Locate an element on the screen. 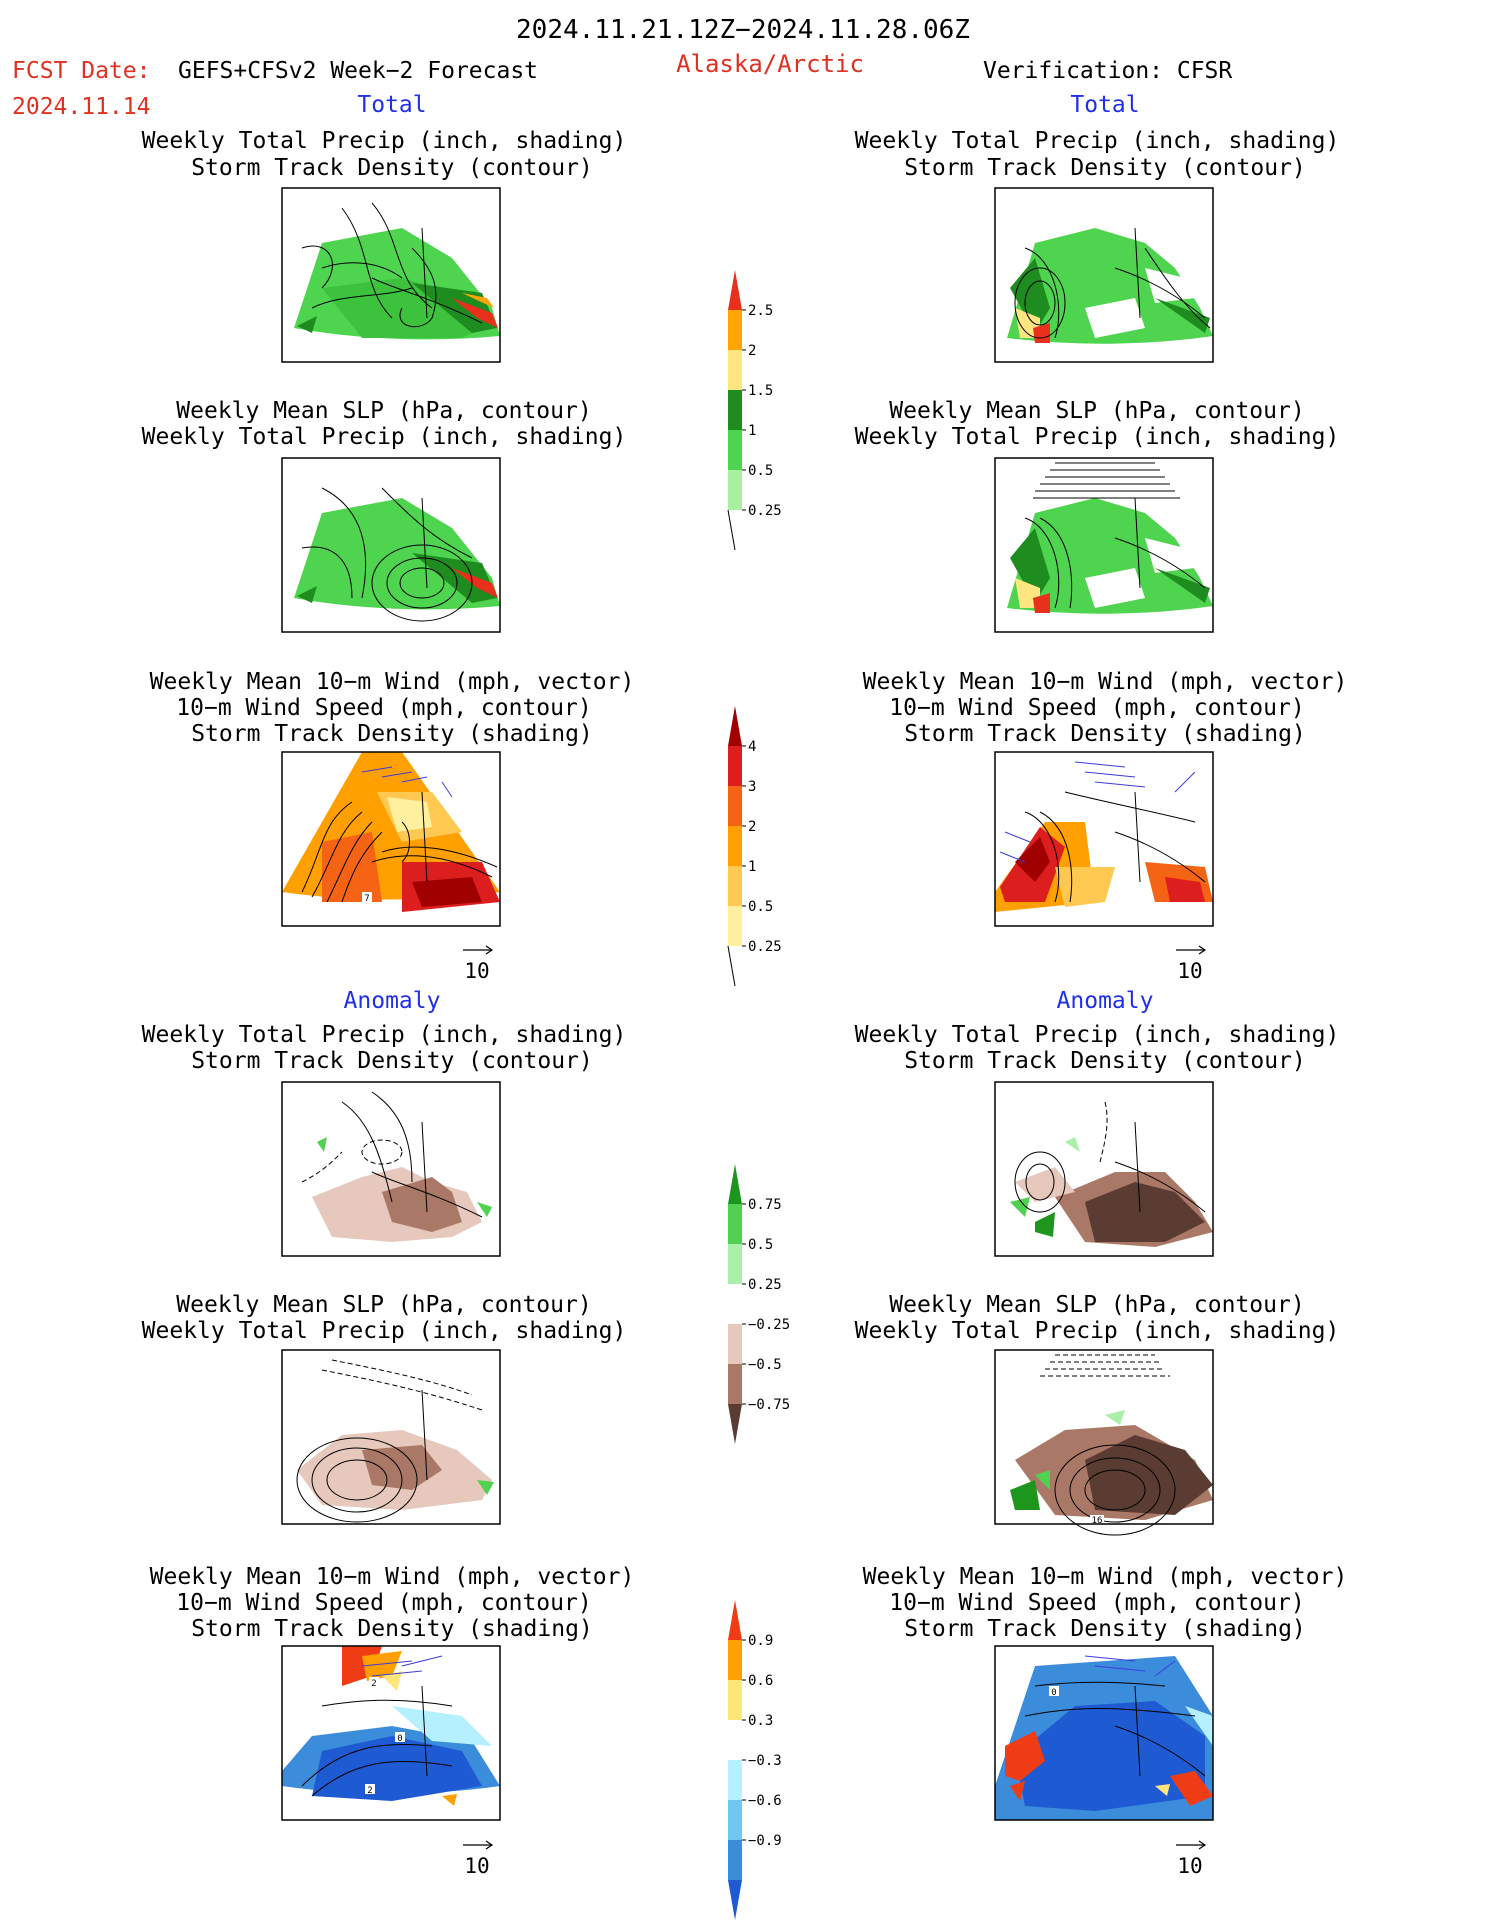 This screenshot has width=1487, height=1925. colorbar-storm-anom-label: 0.3 is located at coordinates (760, 1721).